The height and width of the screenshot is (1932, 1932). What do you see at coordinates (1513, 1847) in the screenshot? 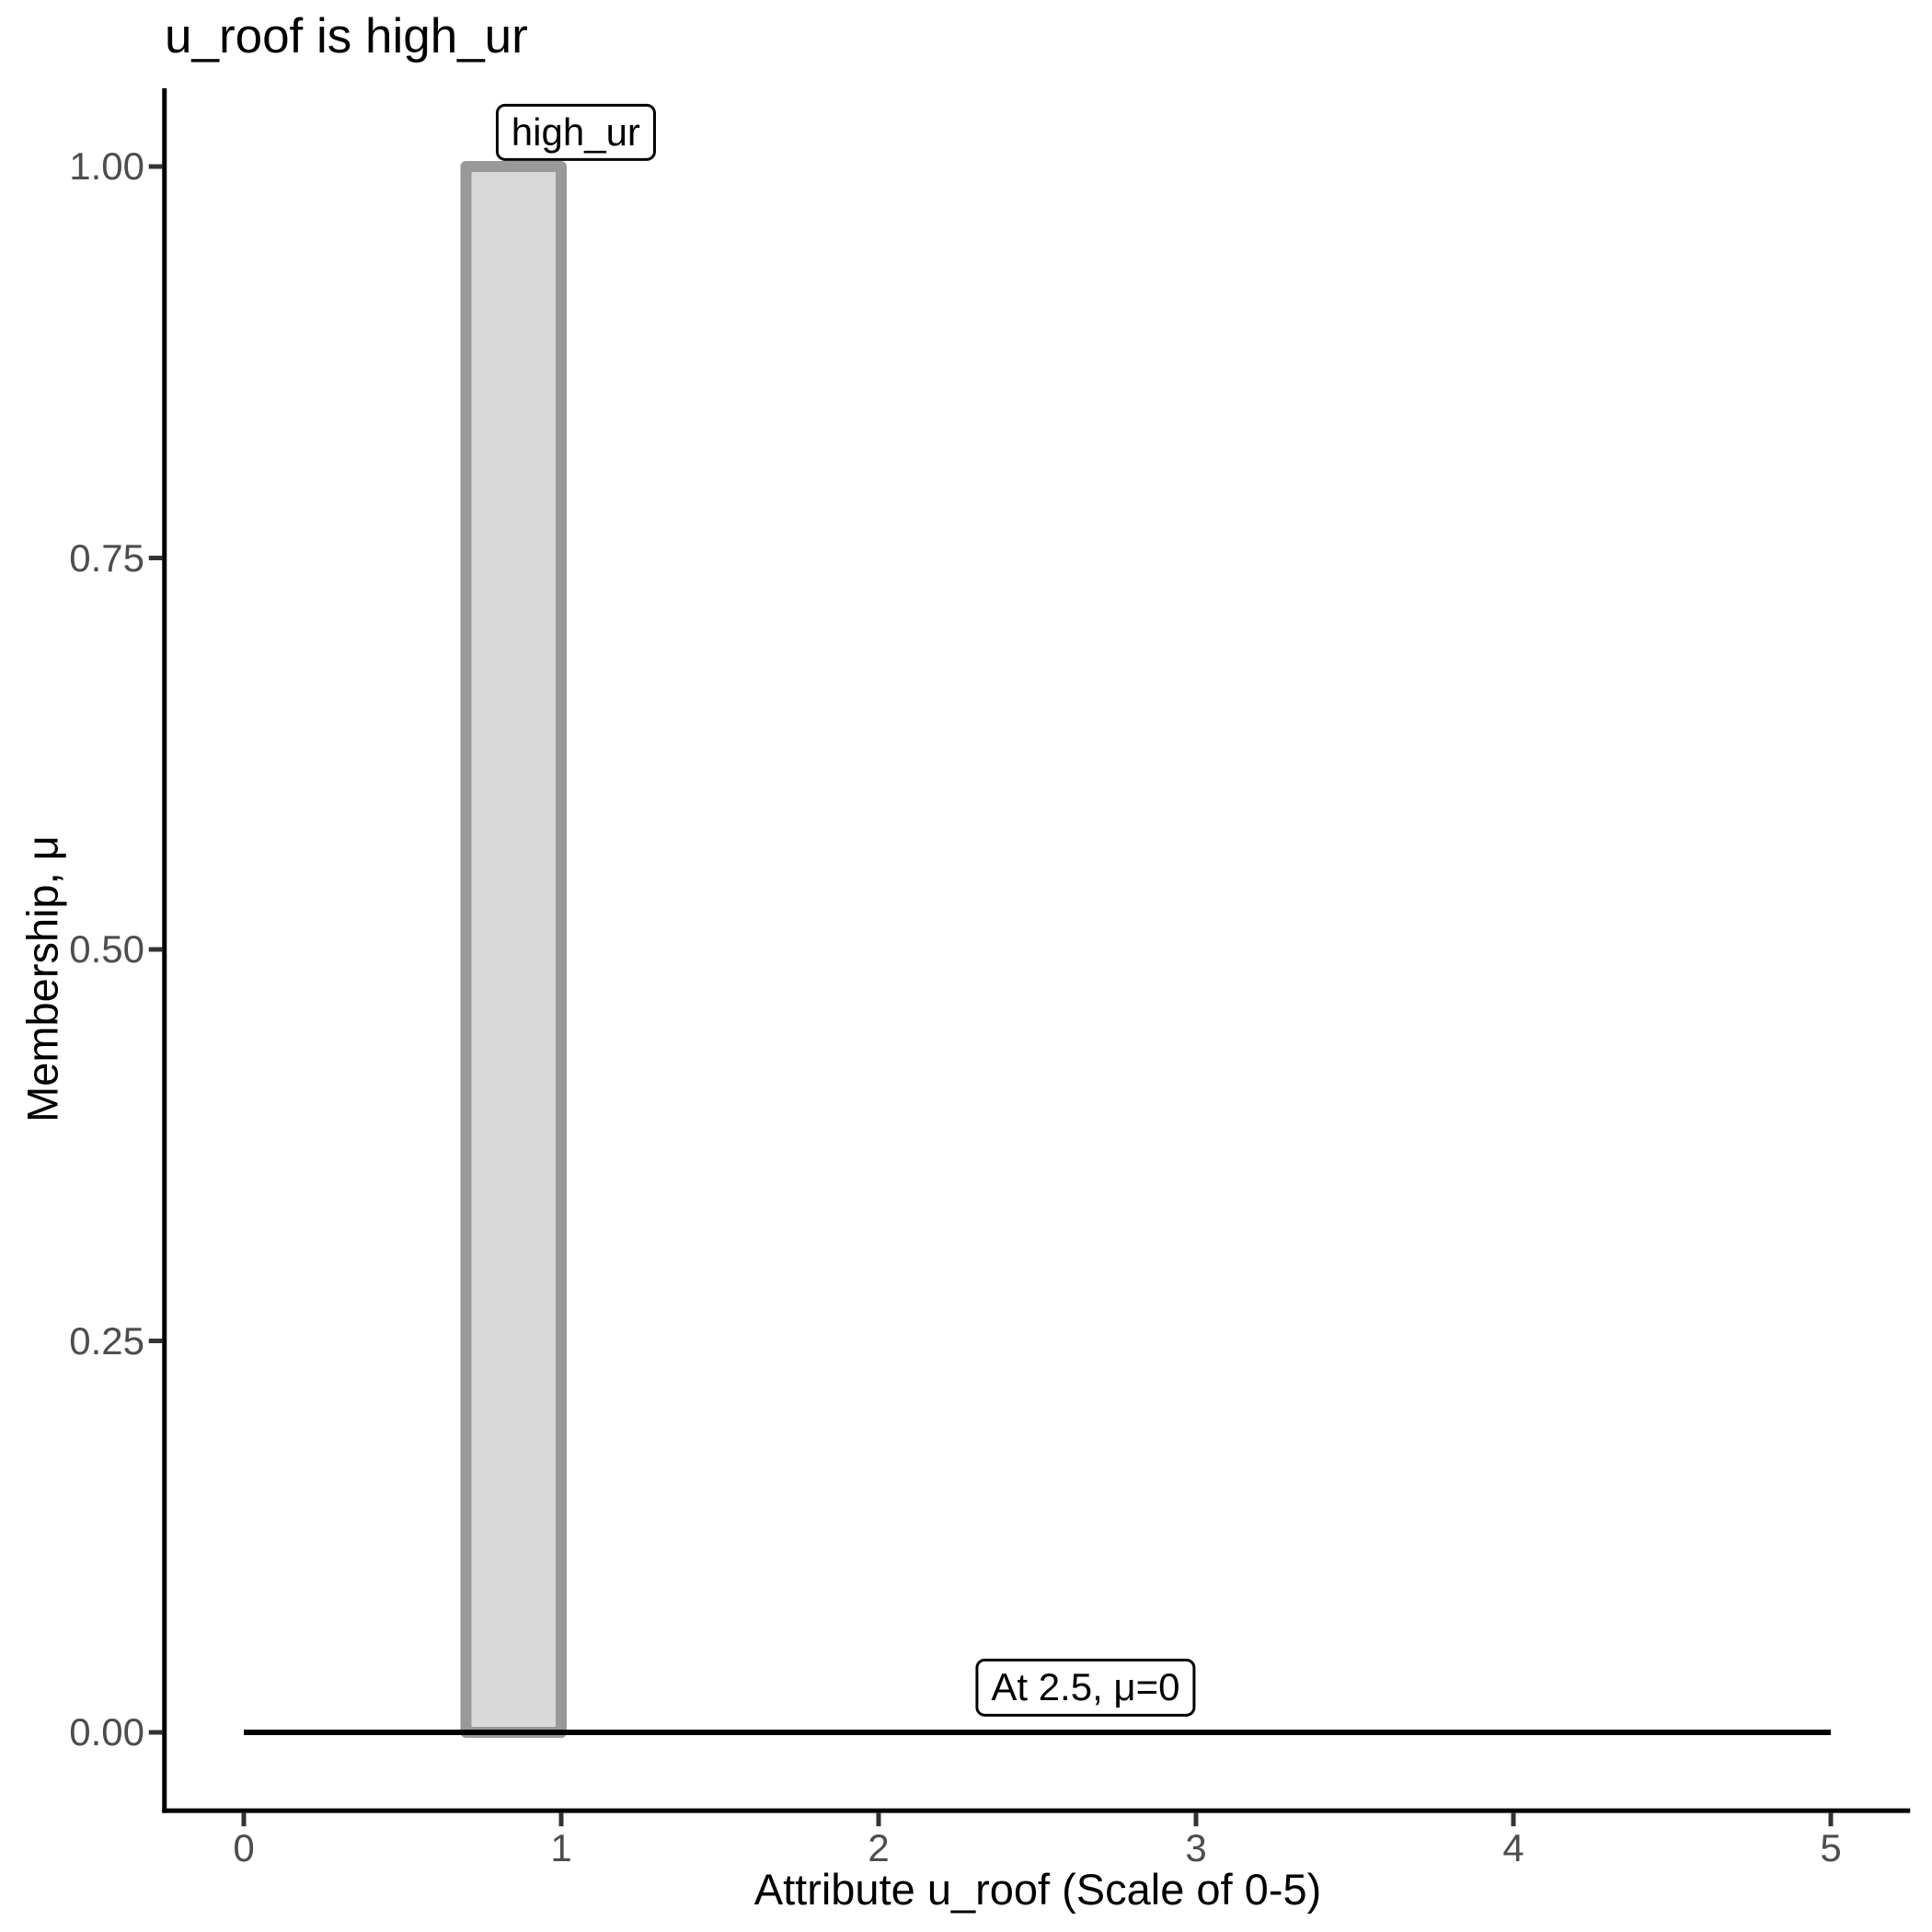
I see `x-tick-label-4: 4` at bounding box center [1513, 1847].